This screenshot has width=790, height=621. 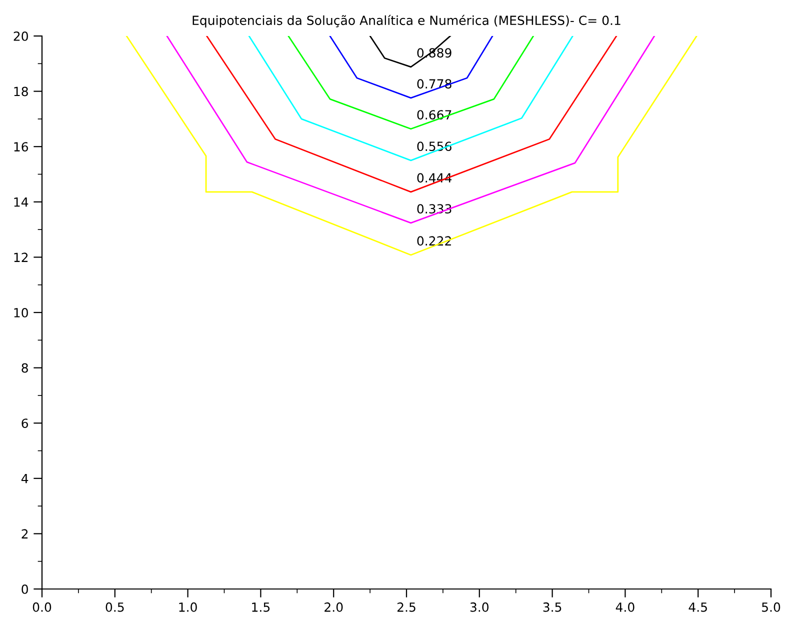 I want to click on y-tick-label: 2, so click(x=25, y=533).